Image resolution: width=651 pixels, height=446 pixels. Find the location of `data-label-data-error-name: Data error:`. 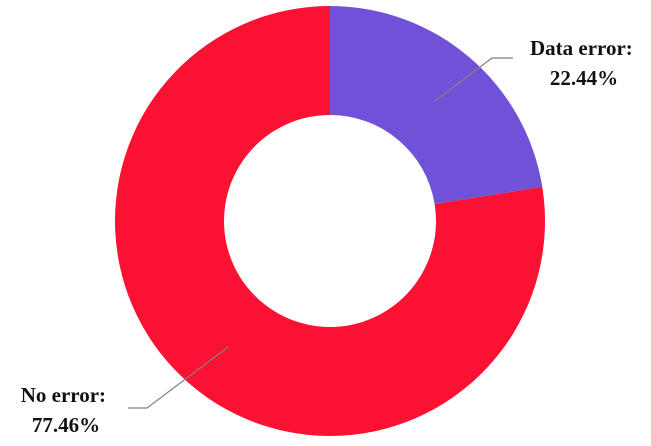

data-label-data-error-name: Data error: is located at coordinates (581, 48).